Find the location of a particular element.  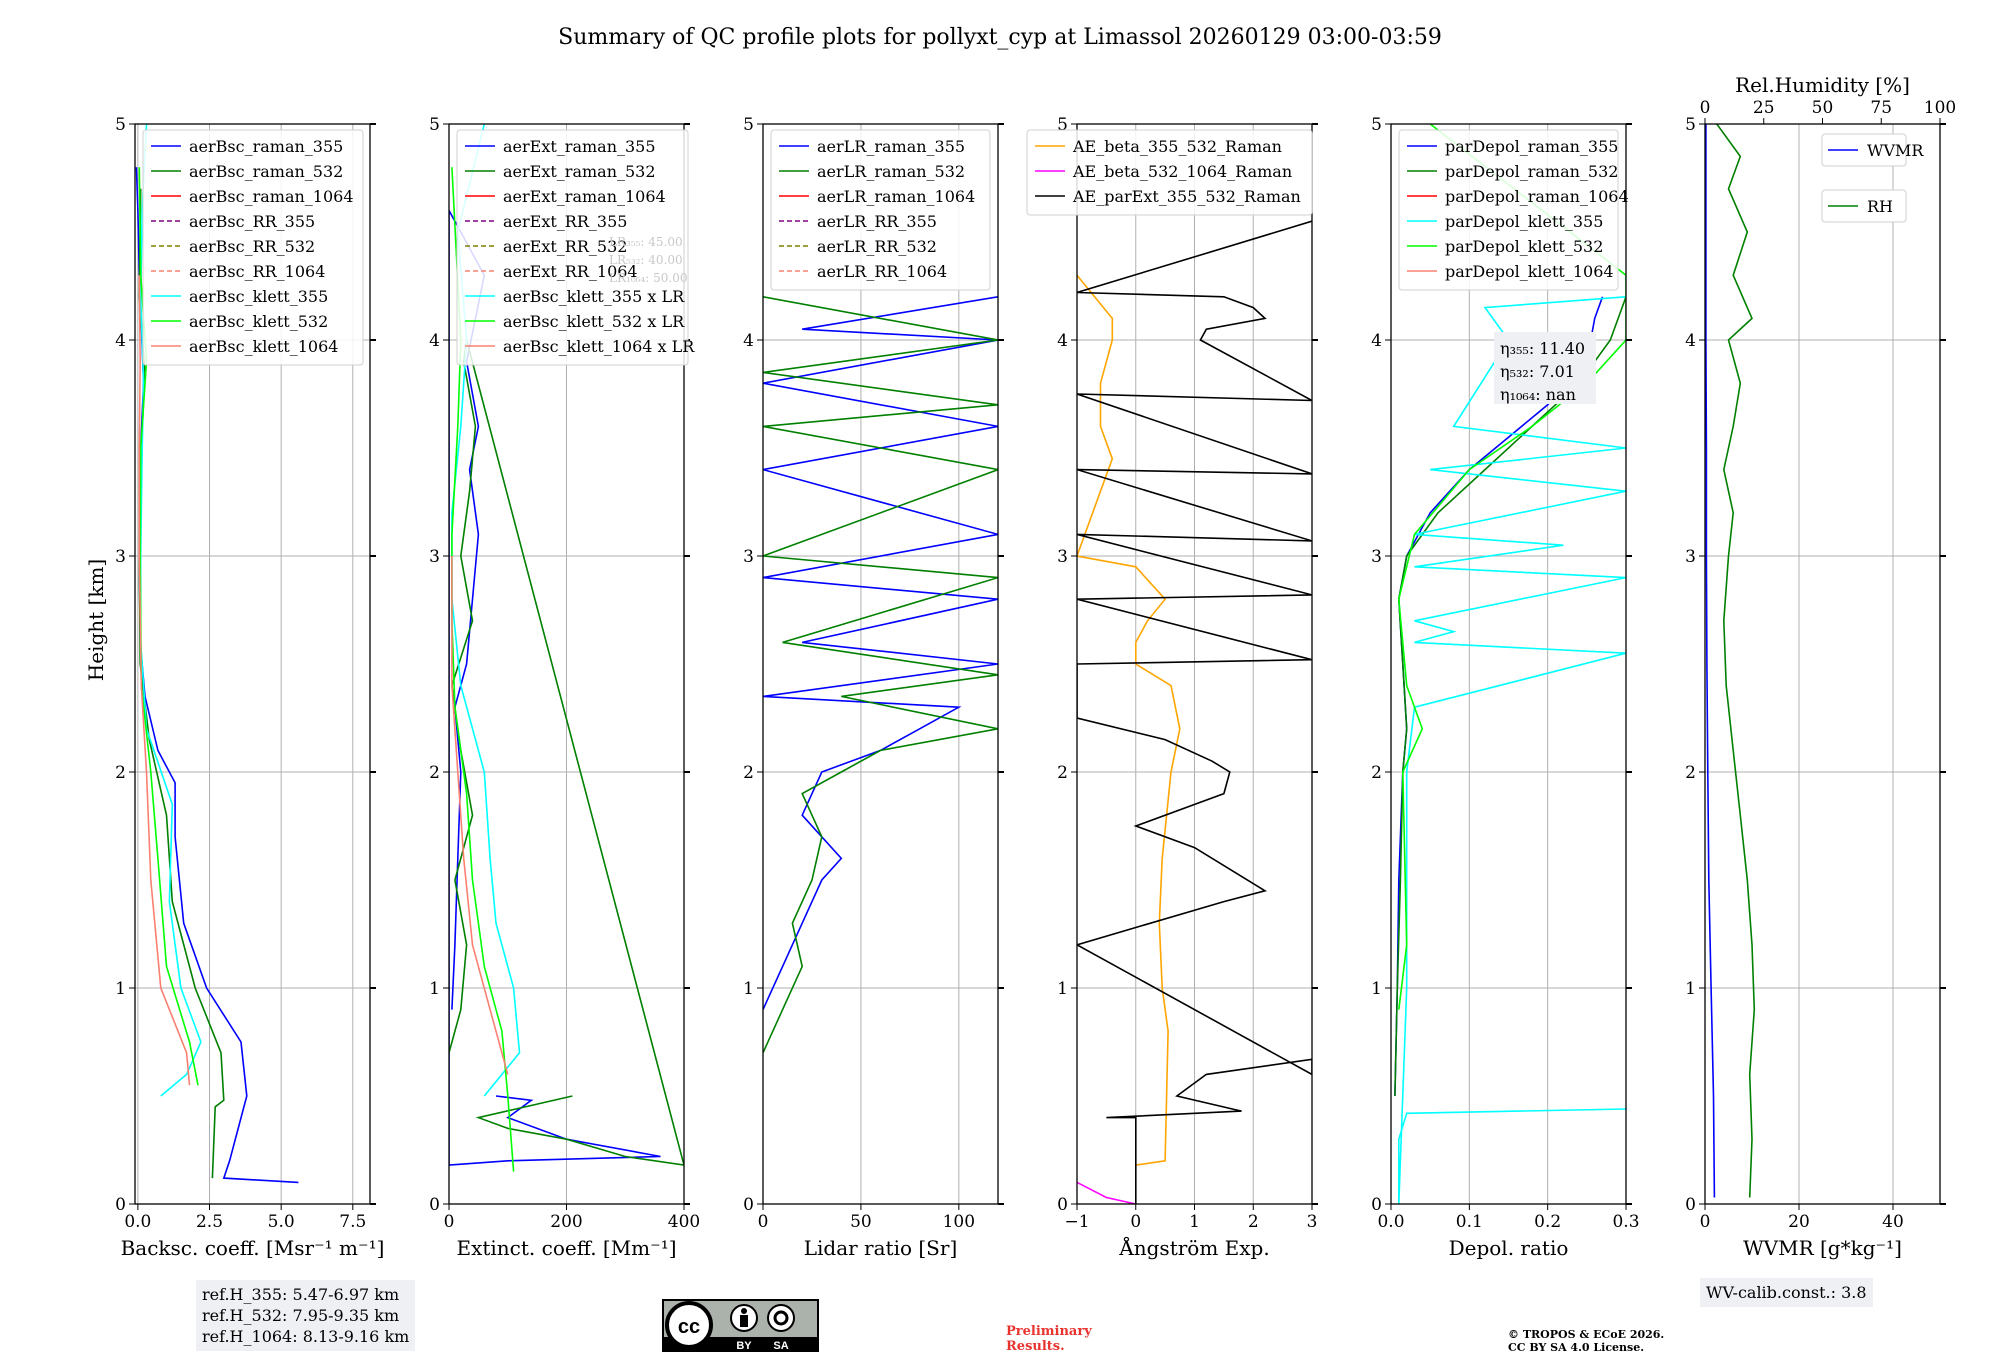

x-tick-label: 0.0 is located at coordinates (137, 1222).